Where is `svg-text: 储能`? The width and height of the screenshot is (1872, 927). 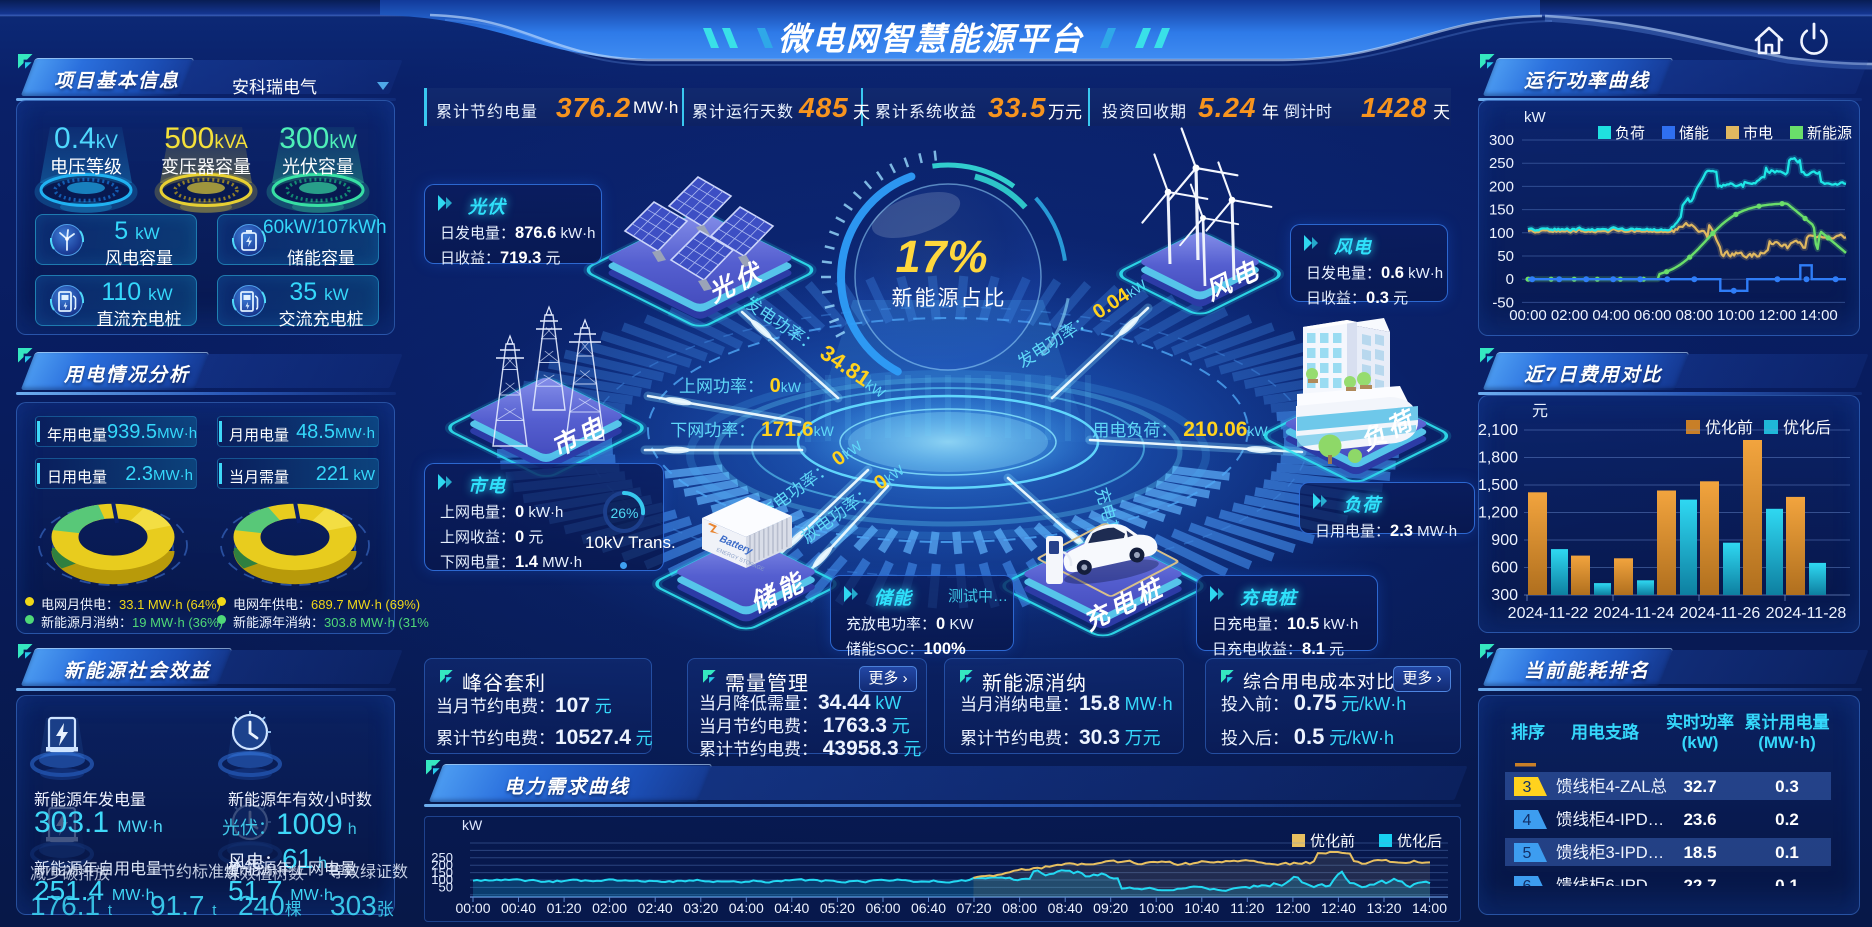 svg-text: 储能 is located at coordinates (1694, 133).